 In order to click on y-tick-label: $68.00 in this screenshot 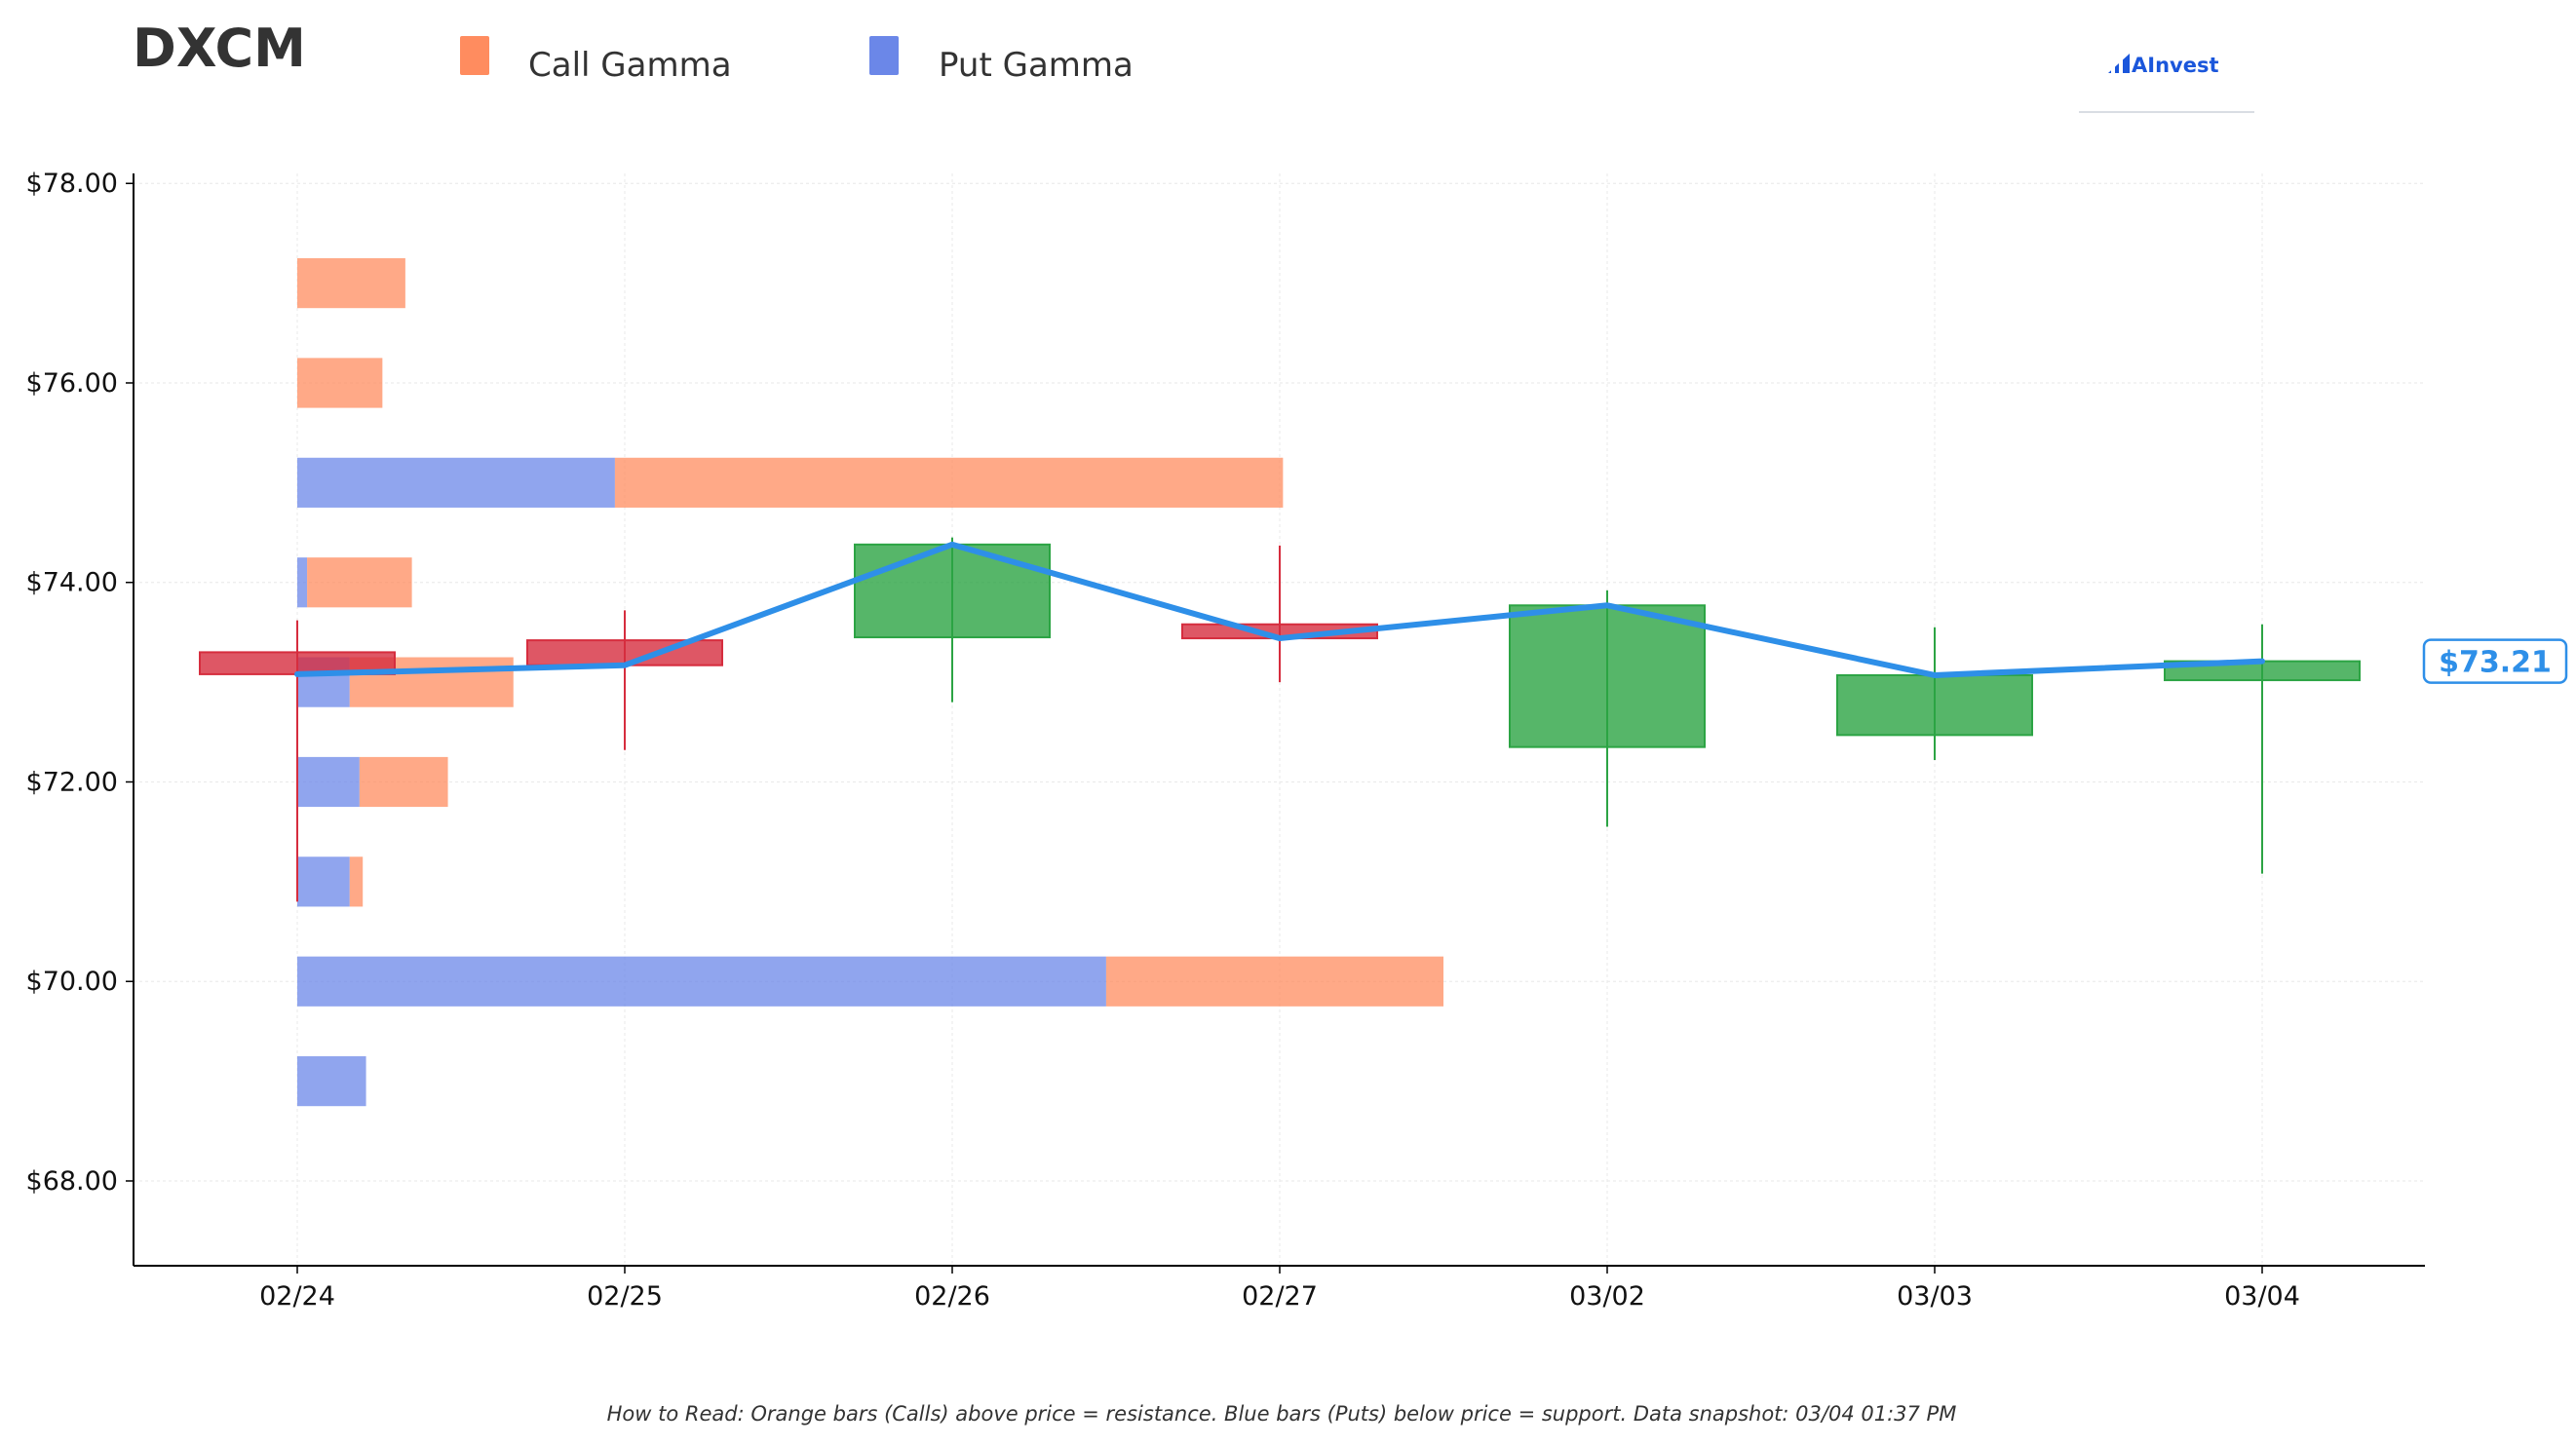, I will do `click(72, 1181)`.